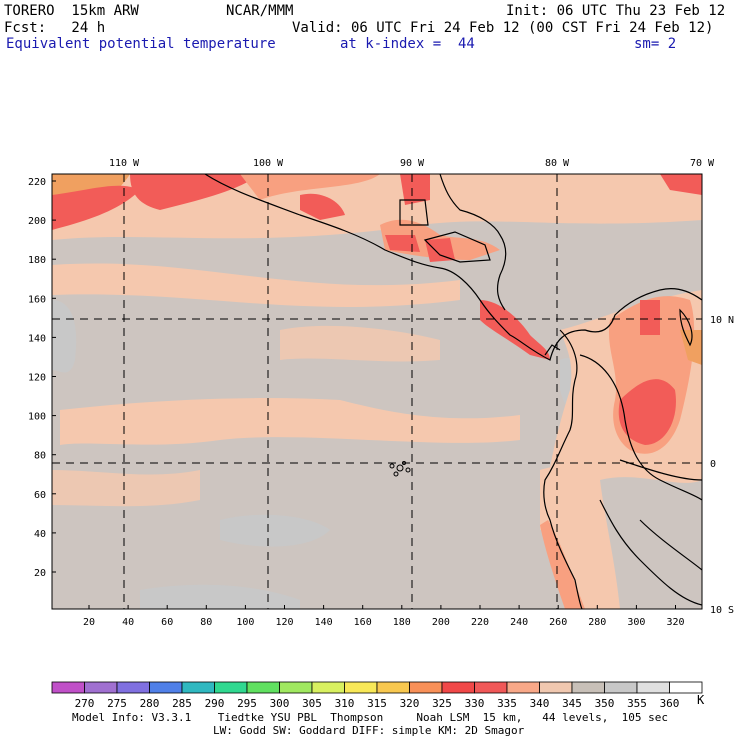 This screenshot has width=740, height=740. I want to click on legend-label: 305, so click(312, 703).